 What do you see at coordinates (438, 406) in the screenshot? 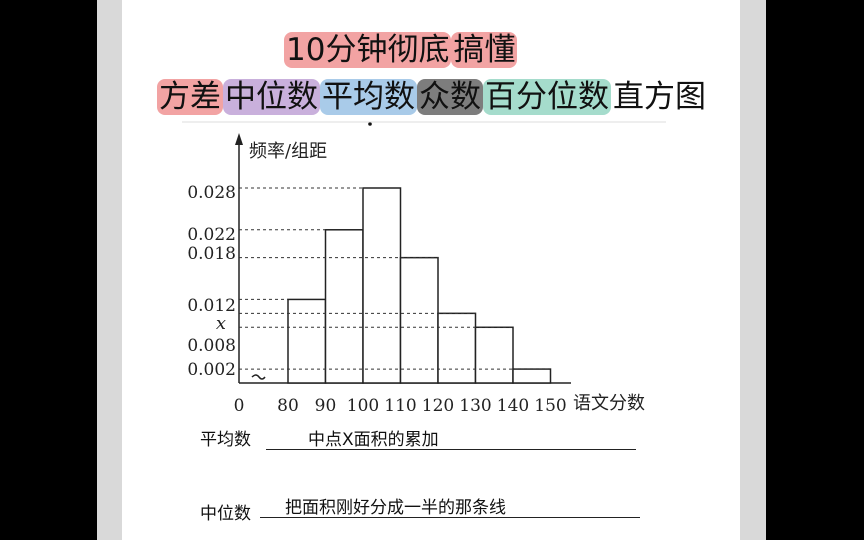
I see `x-tick-label: 120` at bounding box center [438, 406].